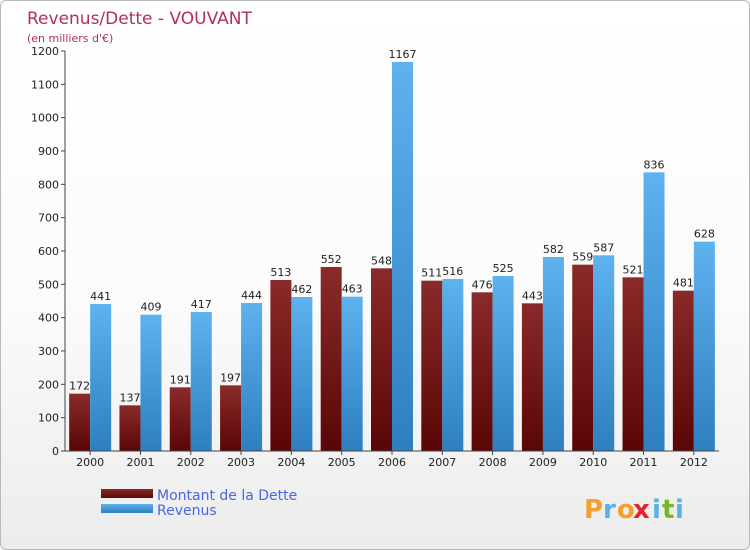 Image resolution: width=750 pixels, height=550 pixels. I want to click on bar-value-label: 516, so click(452, 271).